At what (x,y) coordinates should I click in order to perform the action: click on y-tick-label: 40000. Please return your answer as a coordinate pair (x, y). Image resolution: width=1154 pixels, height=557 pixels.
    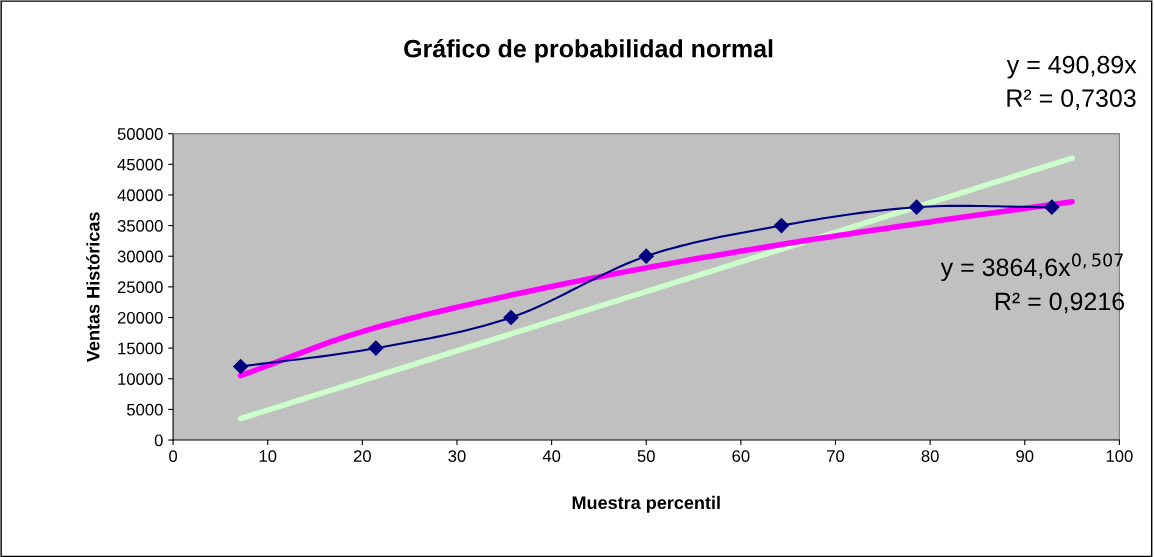
    Looking at the image, I should click on (140, 195).